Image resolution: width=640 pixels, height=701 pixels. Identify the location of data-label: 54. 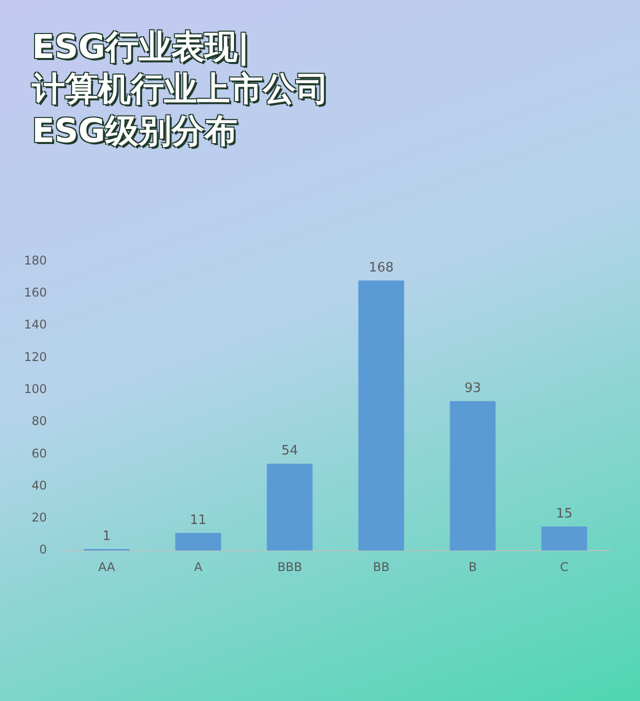
(289, 451).